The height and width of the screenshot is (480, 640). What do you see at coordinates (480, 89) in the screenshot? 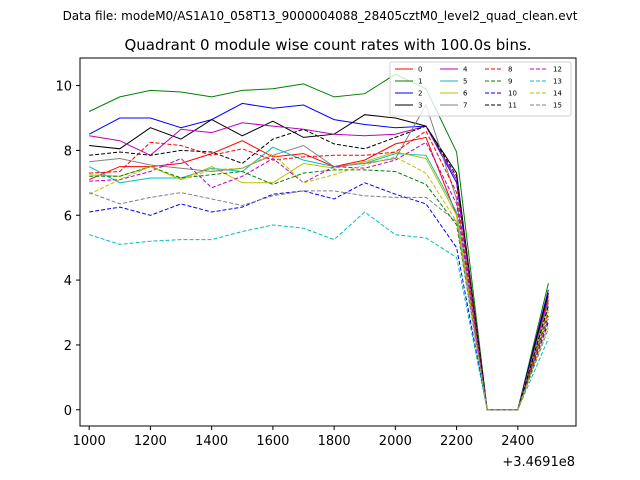
I see `legend-box` at bounding box center [480, 89].